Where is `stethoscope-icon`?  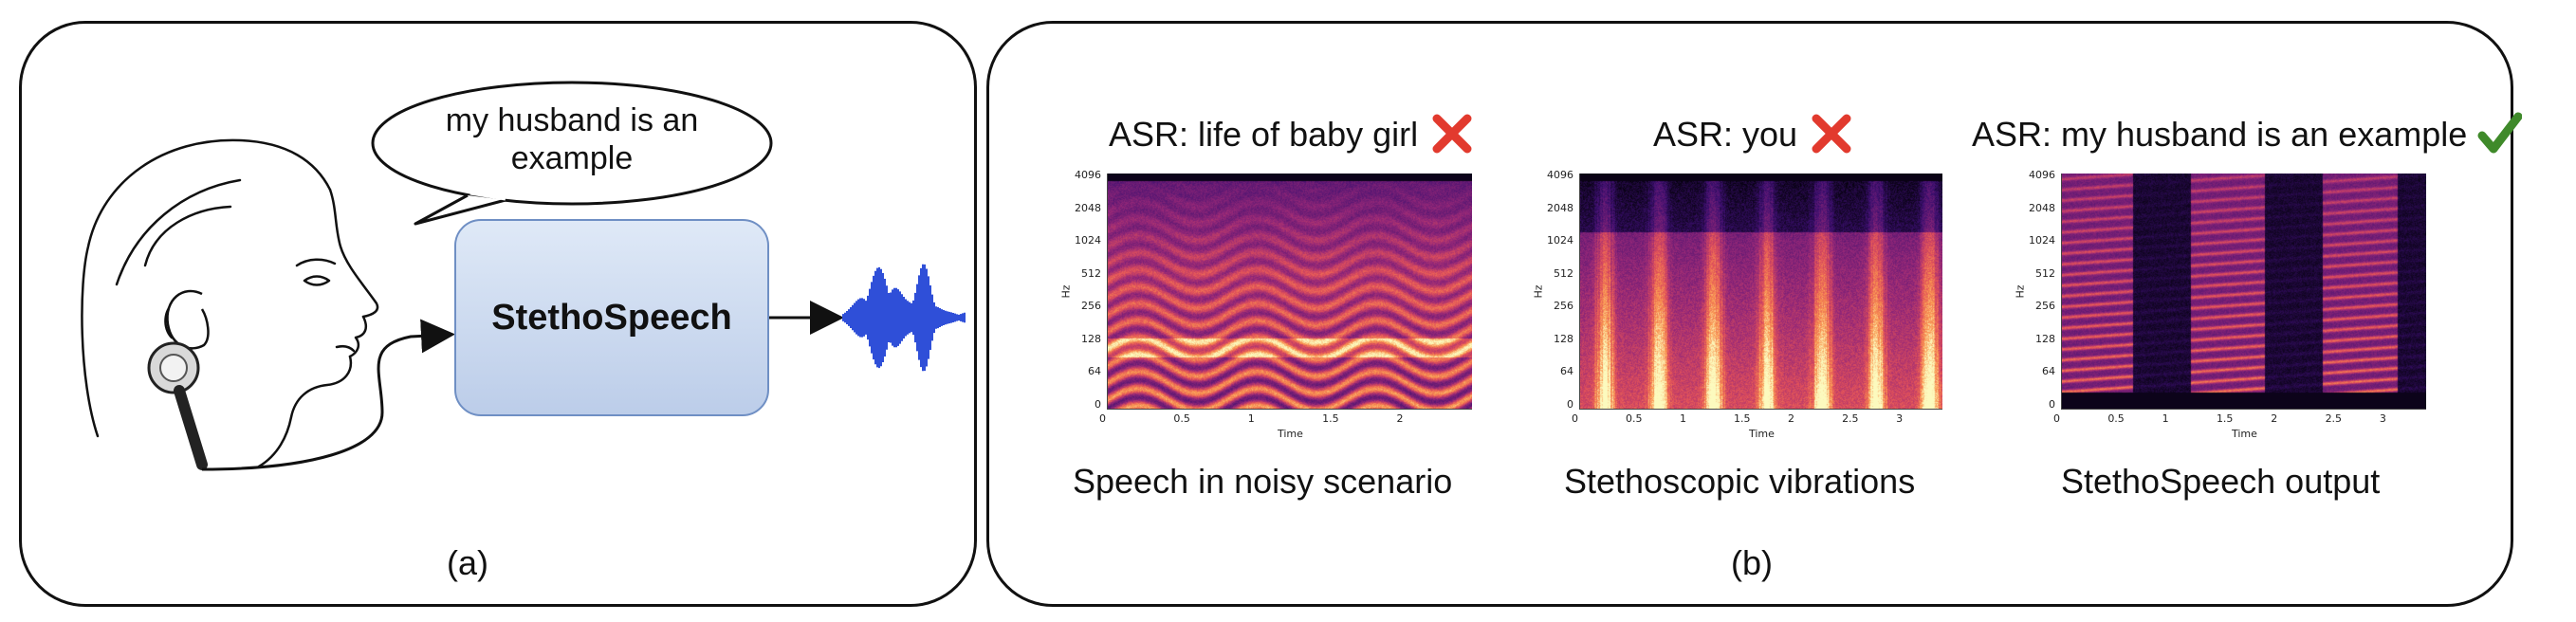 stethoscope-icon is located at coordinates (177, 405).